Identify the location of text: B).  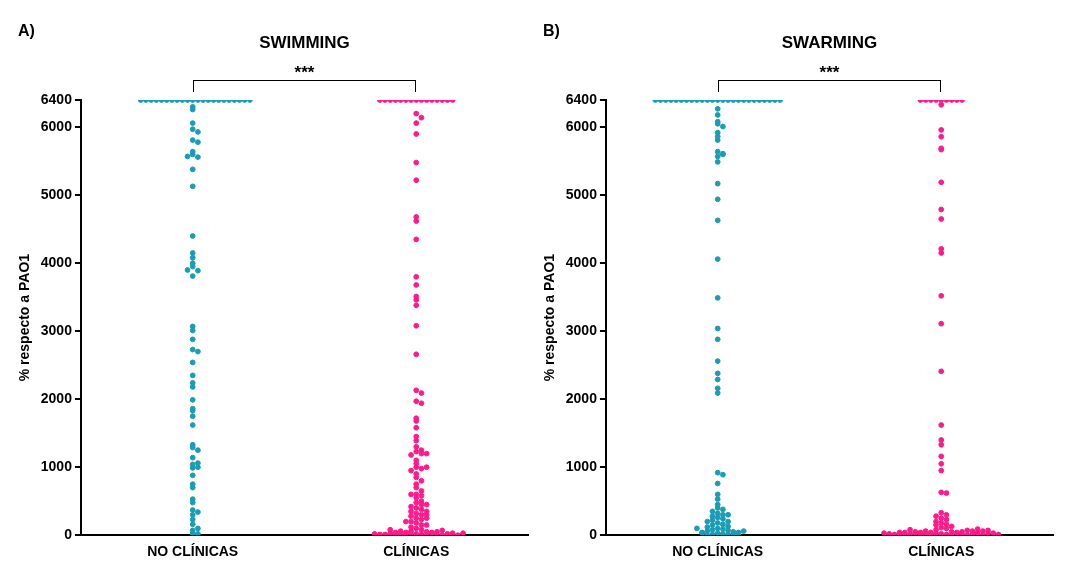
(551, 30).